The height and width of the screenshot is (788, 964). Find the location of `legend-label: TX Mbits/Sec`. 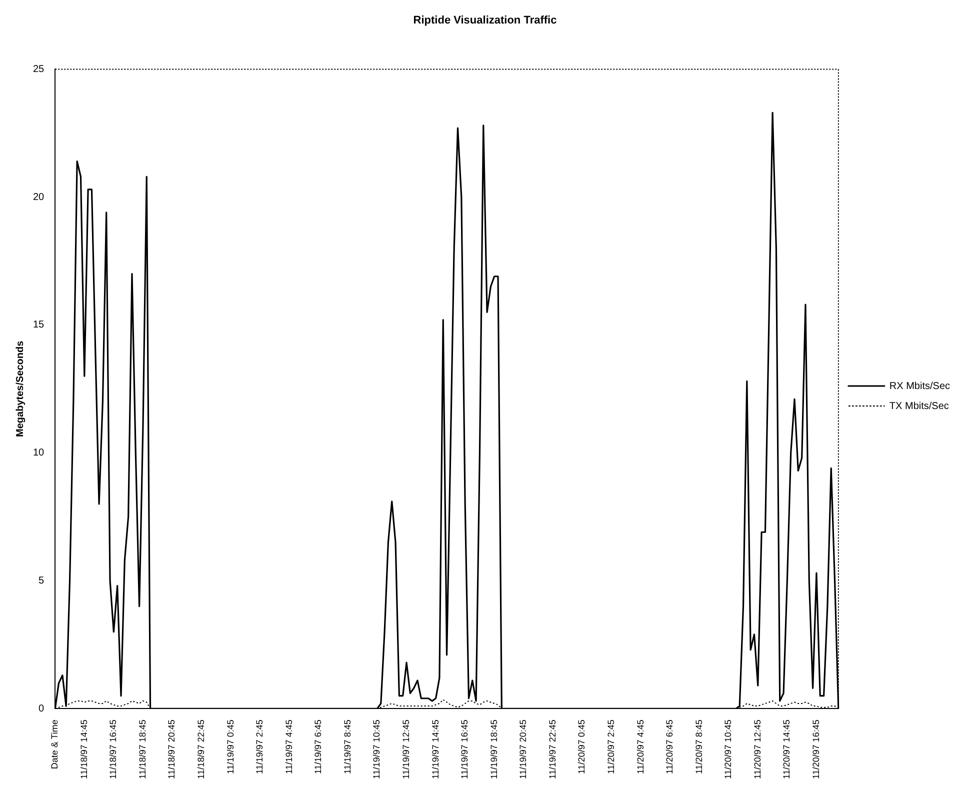

legend-label: TX Mbits/Sec is located at coordinates (919, 406).